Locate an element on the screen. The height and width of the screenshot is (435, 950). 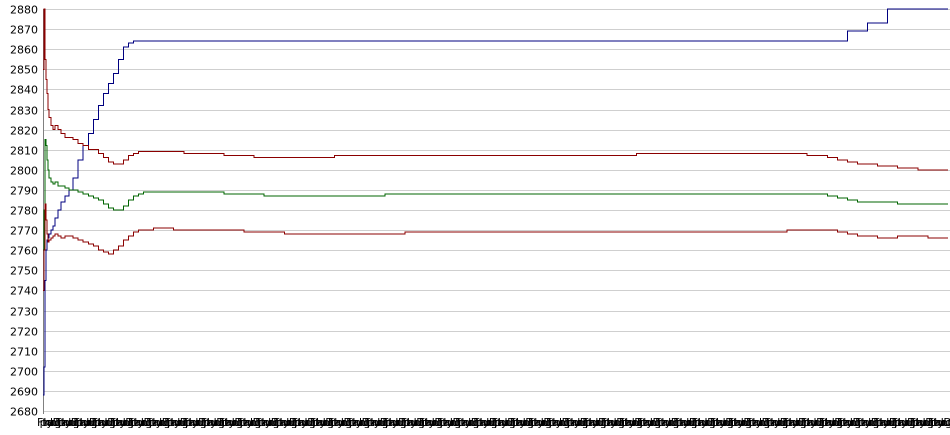
x-tick-label: Fla is located at coordinates (45, 422).